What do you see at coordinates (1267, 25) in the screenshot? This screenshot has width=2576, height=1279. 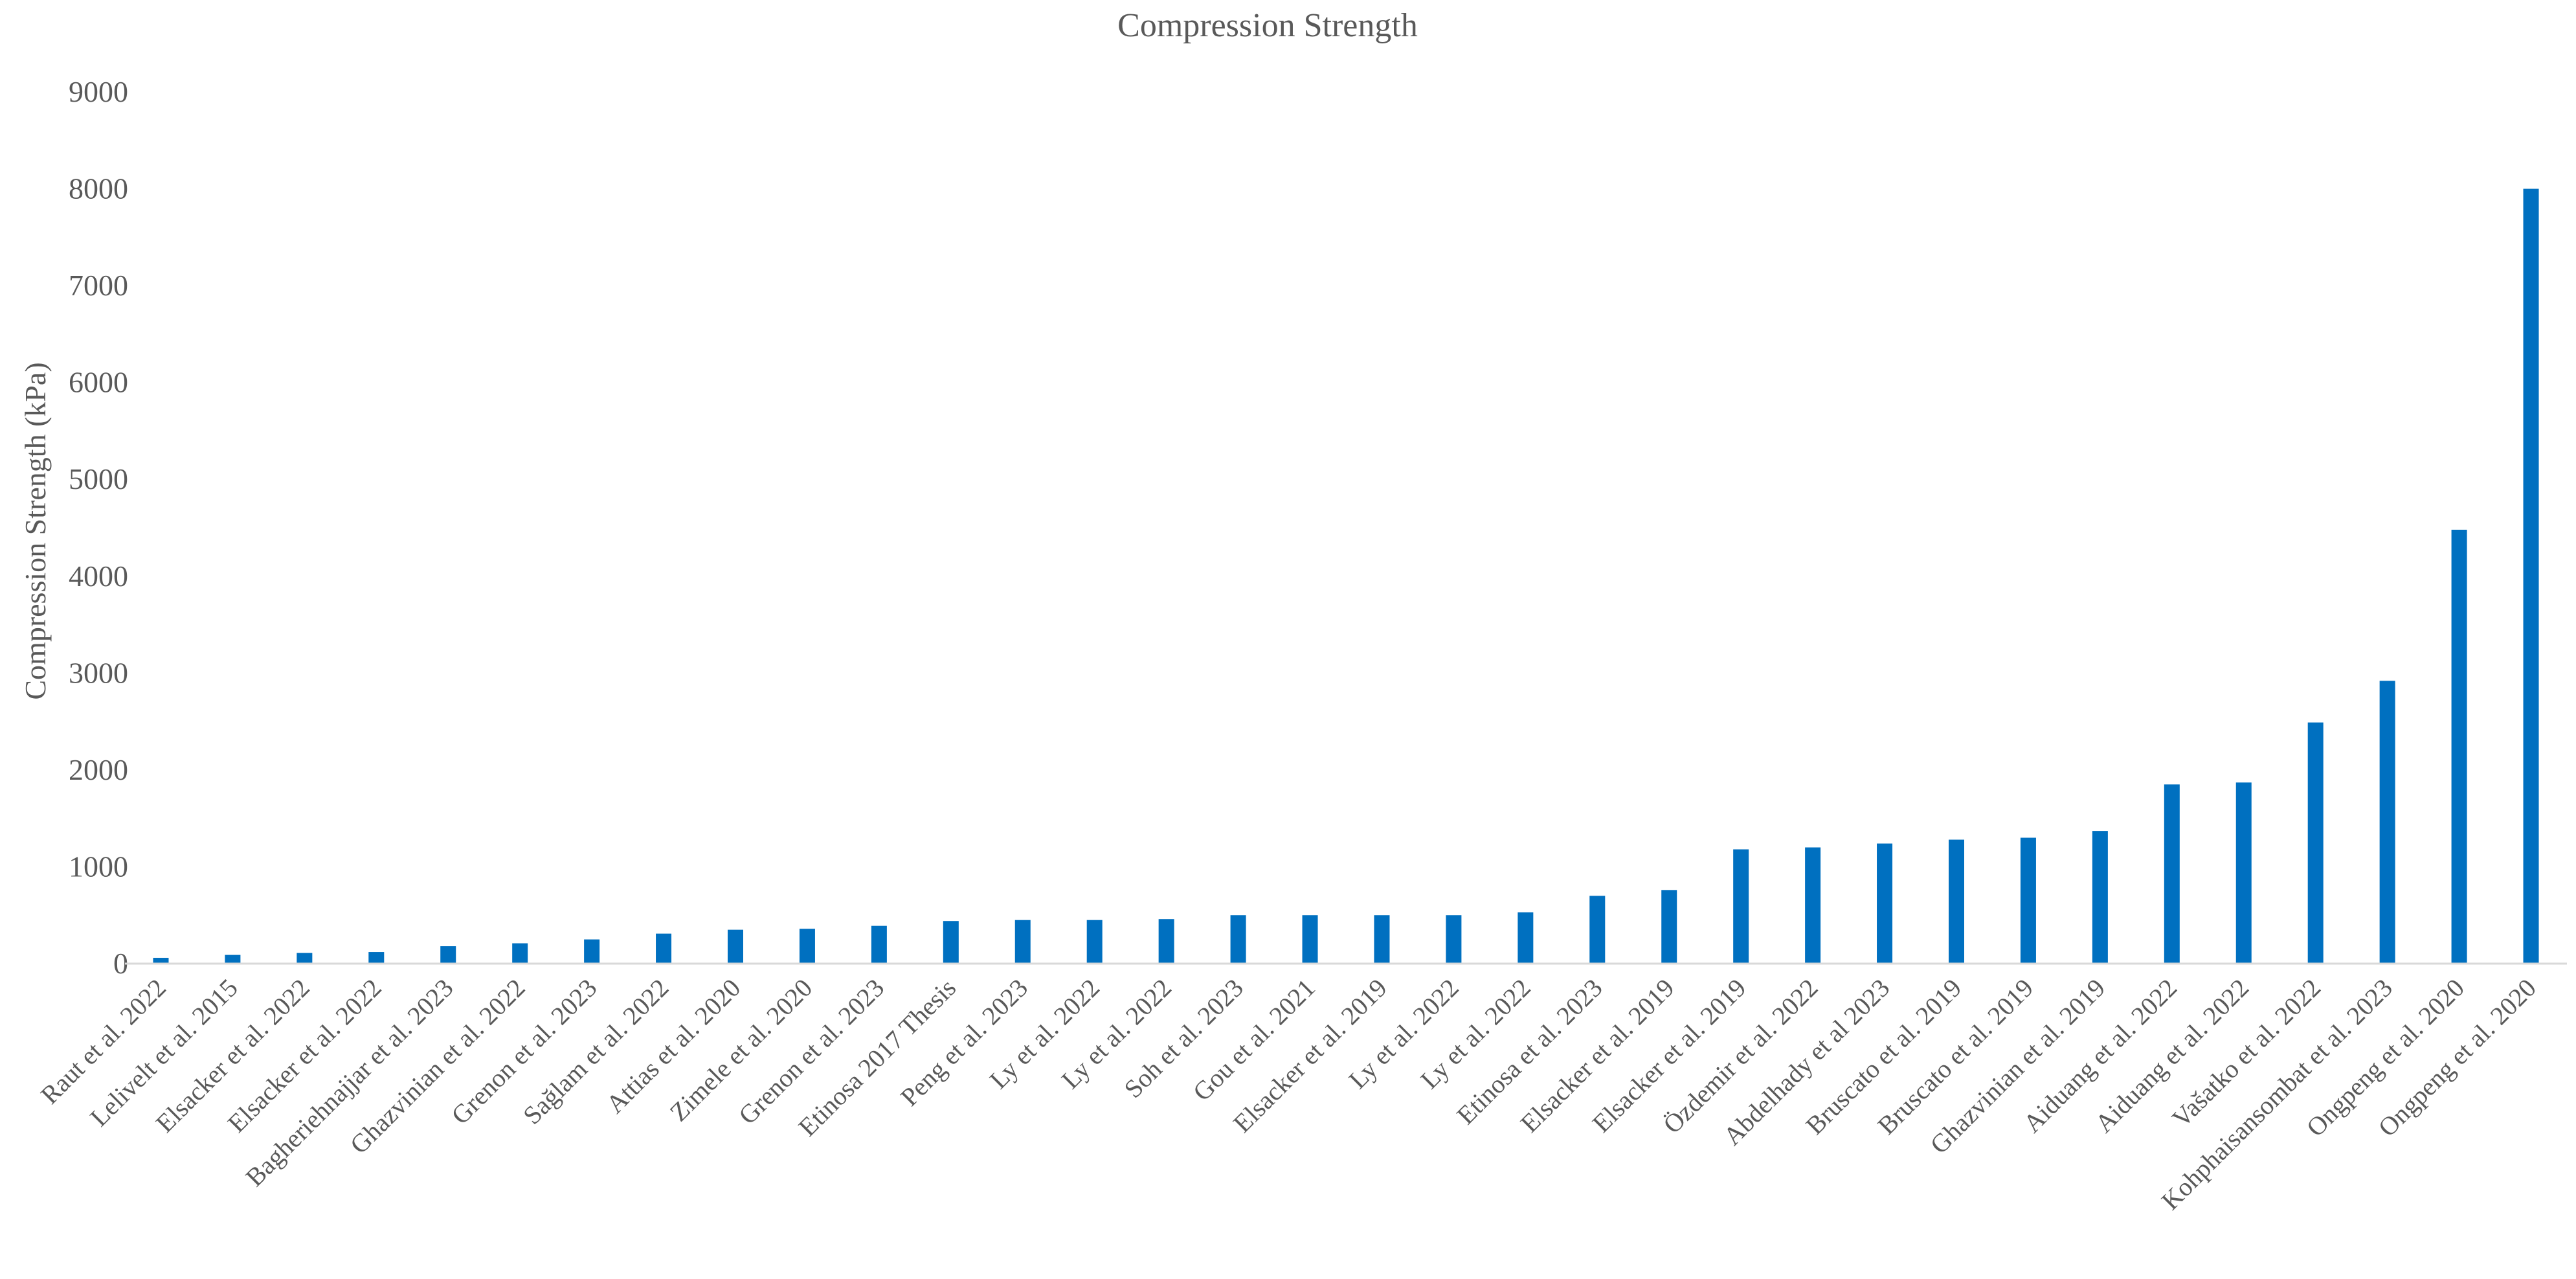 I see `chart-title: Compression Strength` at bounding box center [1267, 25].